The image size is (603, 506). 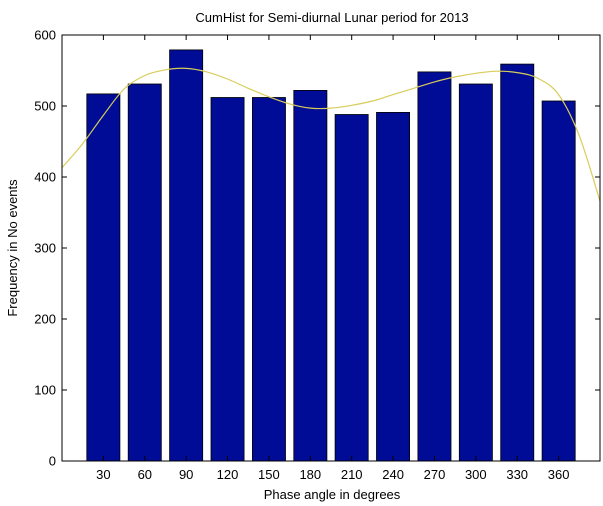 What do you see at coordinates (517, 474) in the screenshot?
I see `x-tick-label-330: 330` at bounding box center [517, 474].